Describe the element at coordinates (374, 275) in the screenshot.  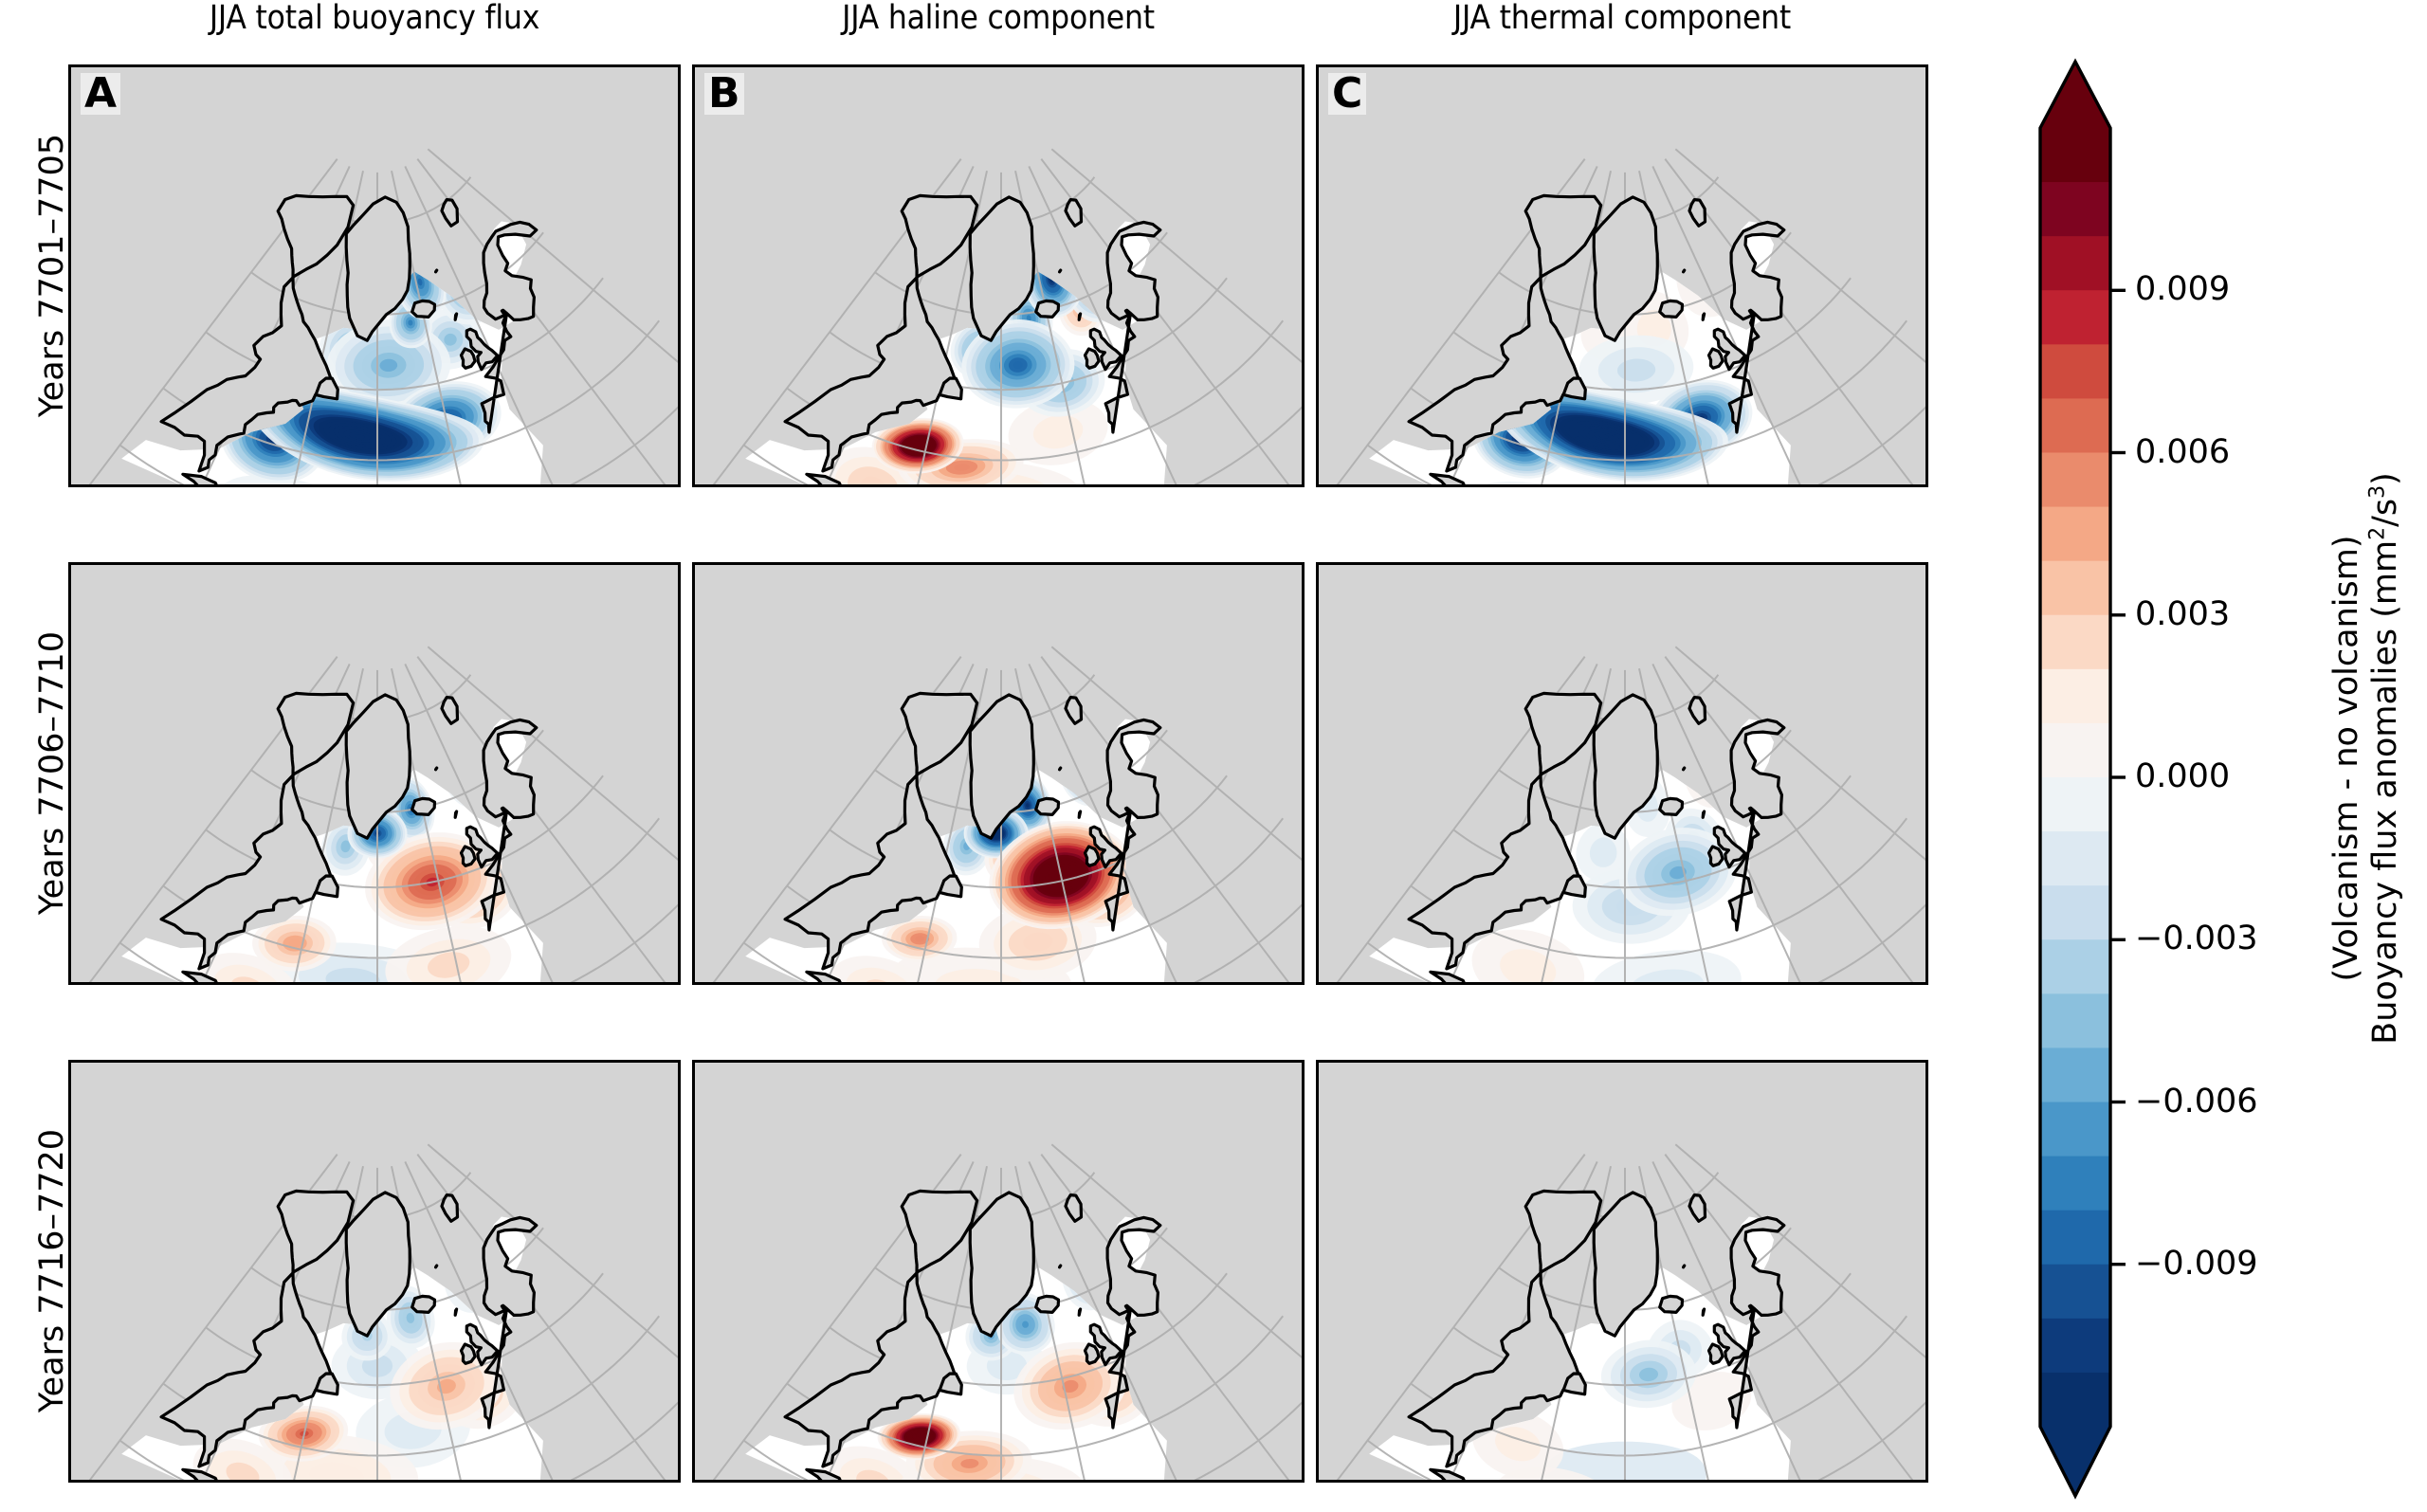
I see `map-panel-total-p1: A` at that location.